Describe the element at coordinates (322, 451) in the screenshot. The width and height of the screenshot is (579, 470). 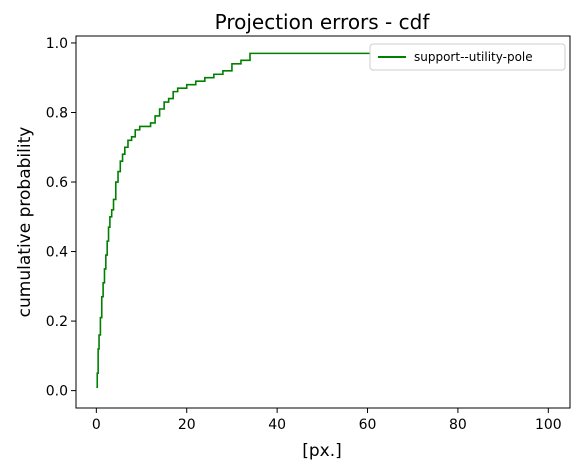
I see `x-axis-label: [px.]` at that location.